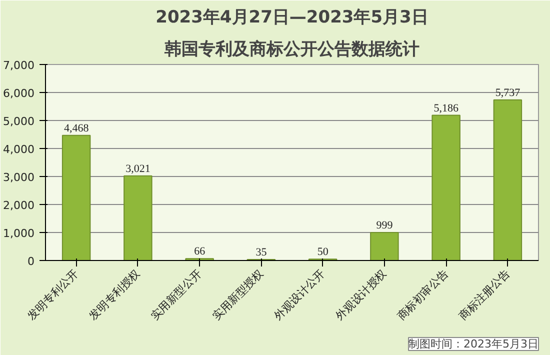  What do you see at coordinates (292, 18) in the screenshot?
I see `chart-title: 2023年4月27日—2023年5月3日` at bounding box center [292, 18].